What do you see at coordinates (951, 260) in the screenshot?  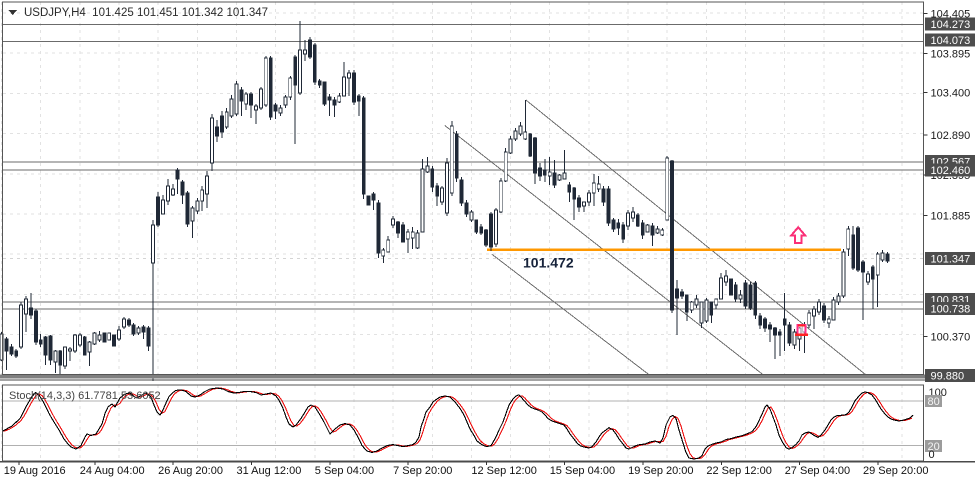 I see `svg-text: 101.347` at bounding box center [951, 260].